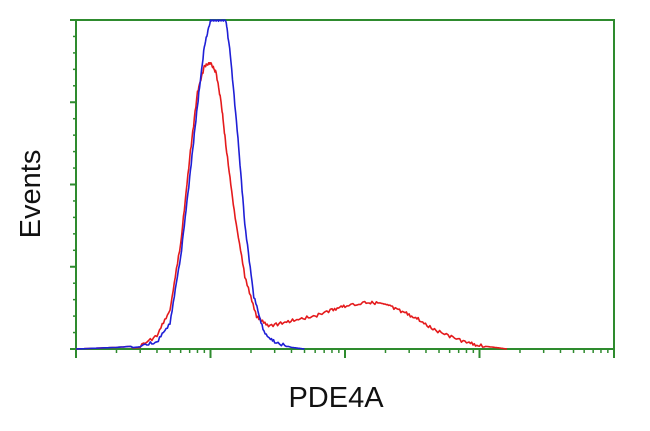 Image resolution: width=650 pixels, height=431 pixels. What do you see at coordinates (345, 353) in the screenshot?
I see `x-axis-ticks` at bounding box center [345, 353].